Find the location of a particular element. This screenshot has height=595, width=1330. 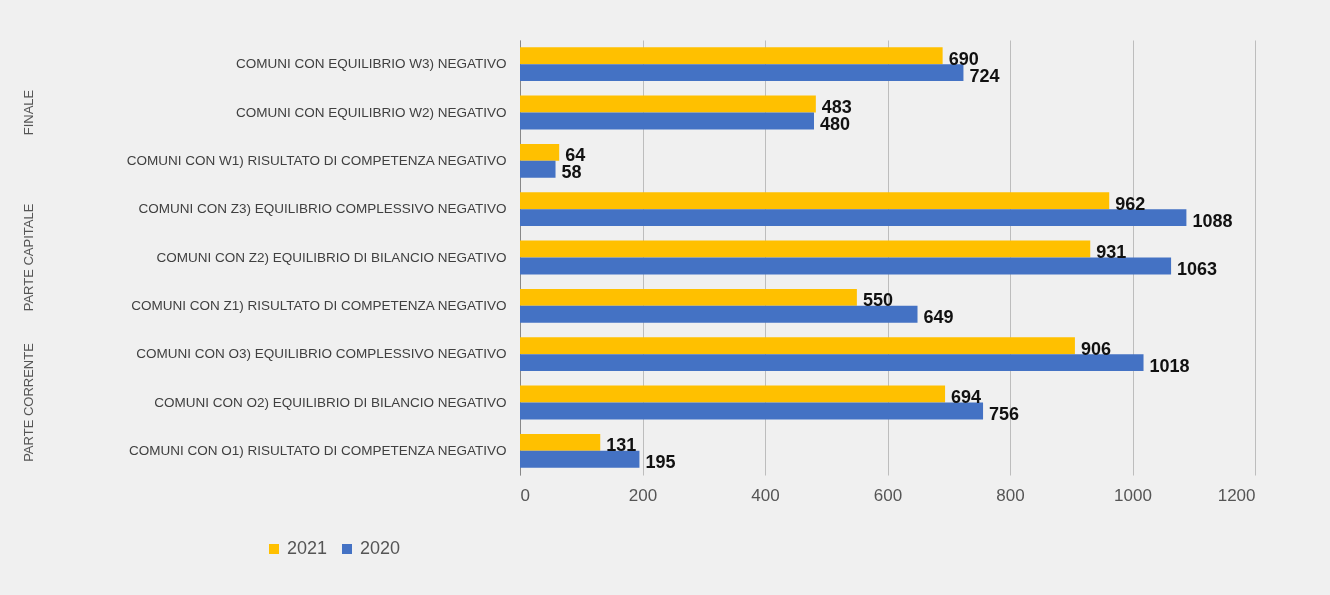

x-tick-label: 200 is located at coordinates (643, 495).